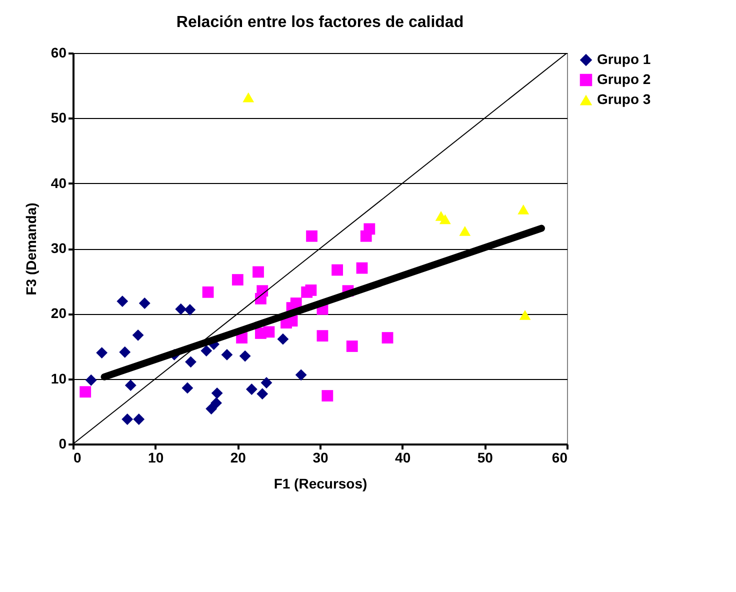 The image size is (736, 592). Describe the element at coordinates (78, 458) in the screenshot. I see `x-tick-label: 0` at that location.